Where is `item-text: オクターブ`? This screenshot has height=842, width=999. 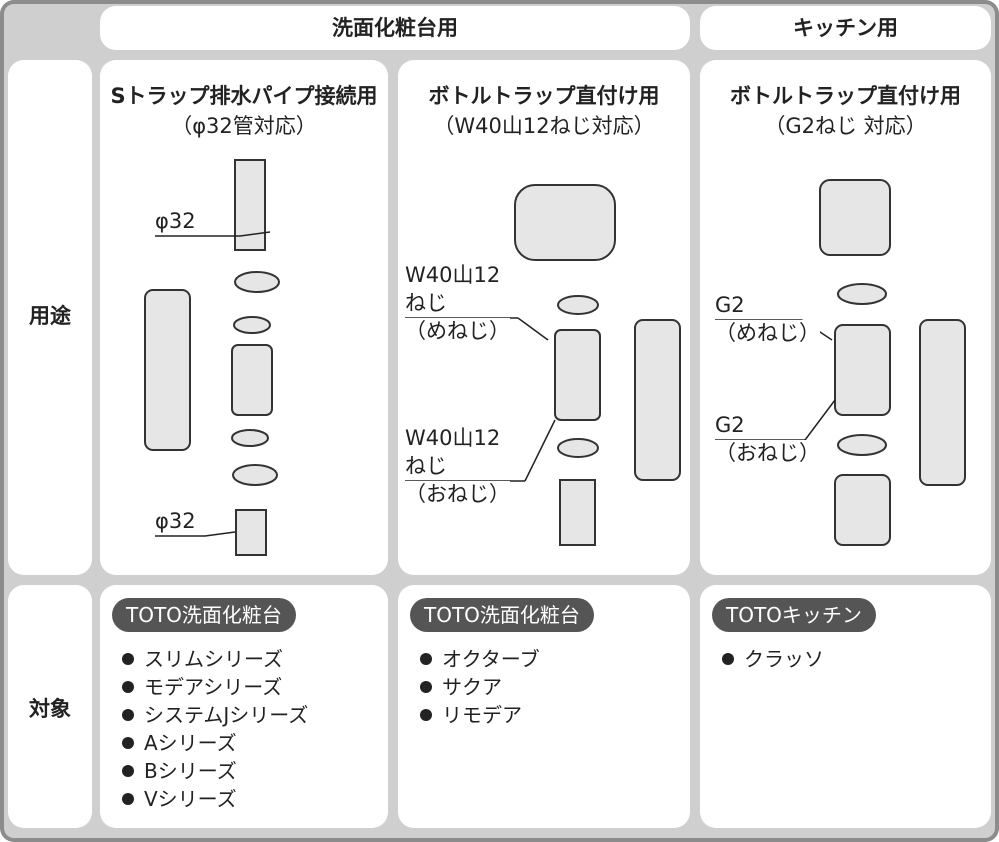 item-text: オクターブ is located at coordinates (491, 659).